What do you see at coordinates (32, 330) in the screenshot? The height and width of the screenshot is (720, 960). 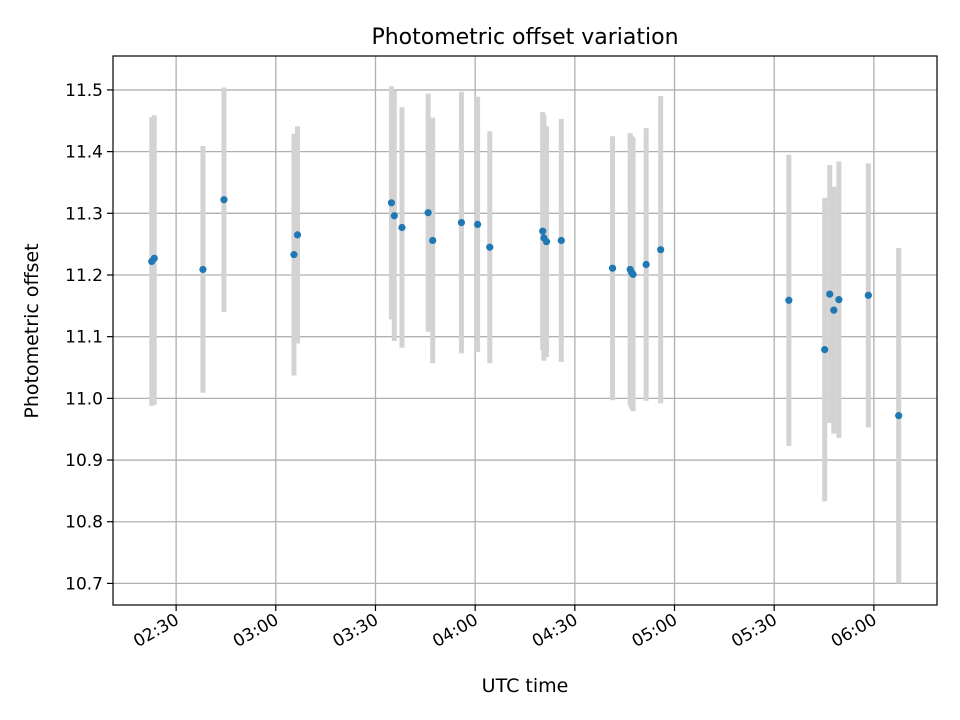 I see `y-axis-label: Photometric offset` at bounding box center [32, 330].